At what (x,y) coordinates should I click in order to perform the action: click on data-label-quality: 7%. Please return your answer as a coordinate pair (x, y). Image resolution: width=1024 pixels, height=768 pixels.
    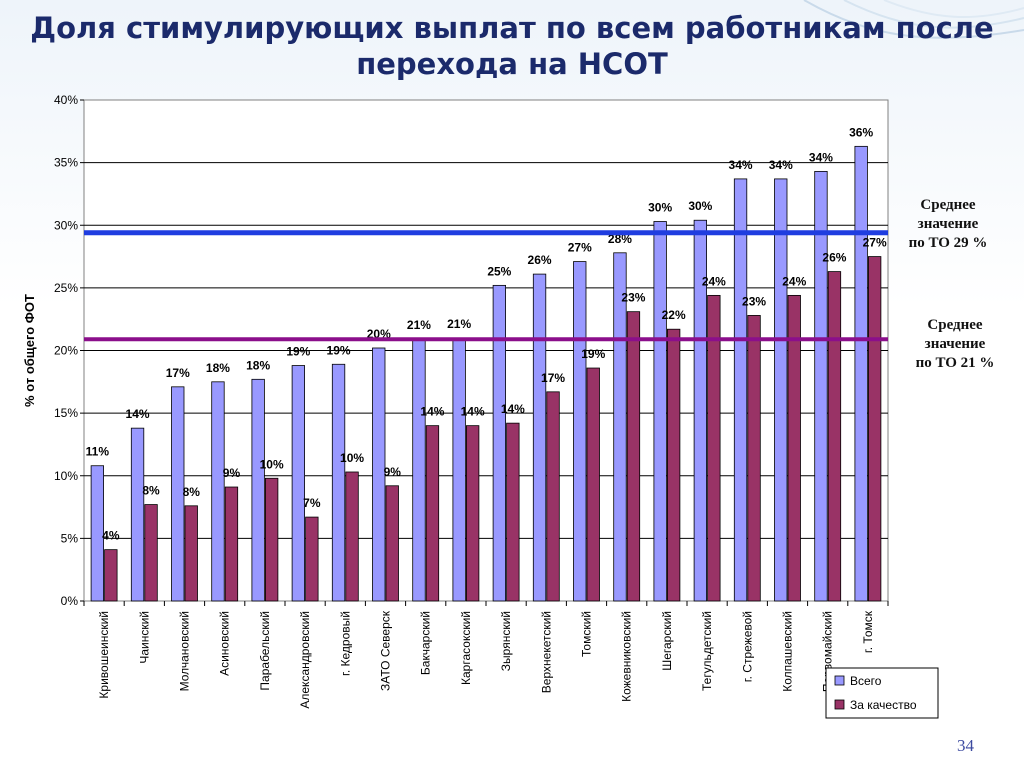
    Looking at the image, I should click on (312, 503).